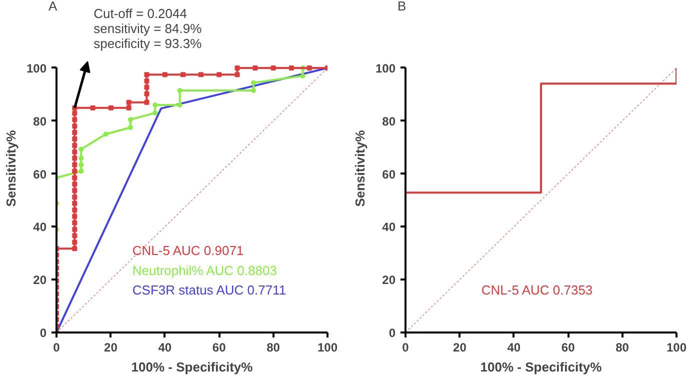 This screenshot has width=699, height=377. Describe the element at coordinates (209, 290) in the screenshot. I see `text: CSF3R status AUC 0.7711` at that location.